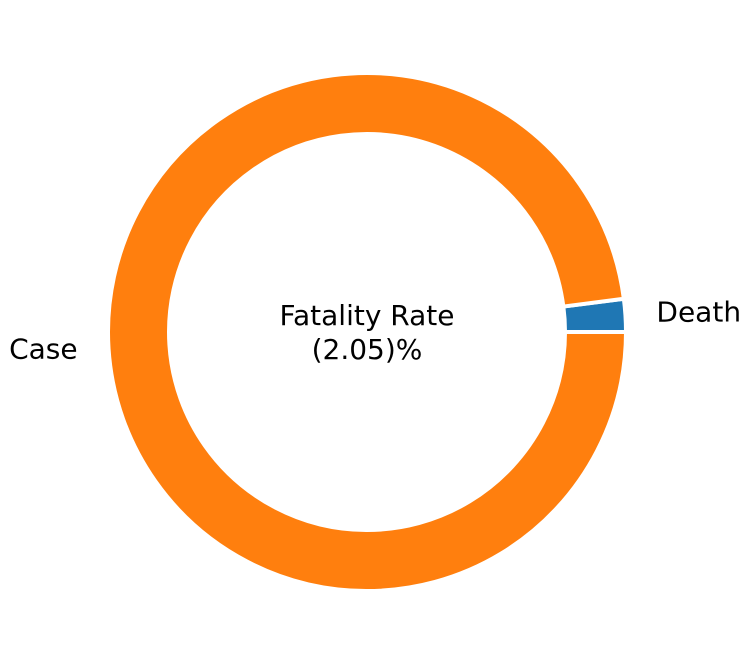  I want to click on center-value: (2.05)%, so click(367, 349).